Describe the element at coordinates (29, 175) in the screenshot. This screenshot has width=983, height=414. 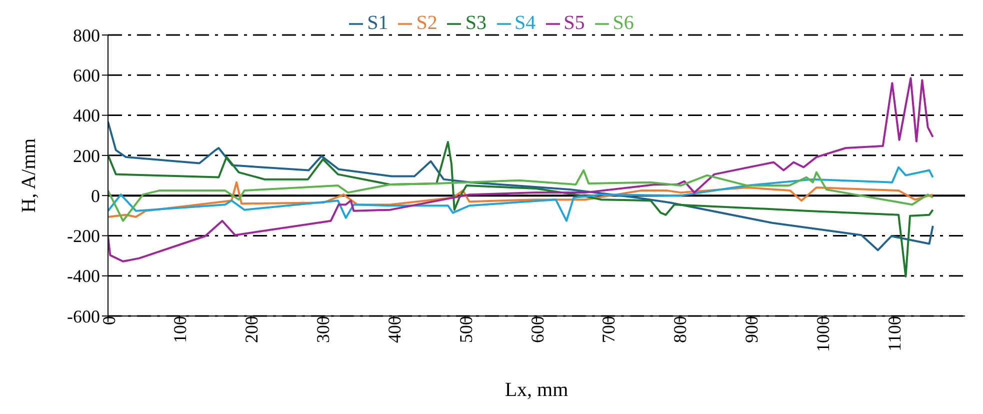
I see `y-axis-title: H, A/mm` at that location.